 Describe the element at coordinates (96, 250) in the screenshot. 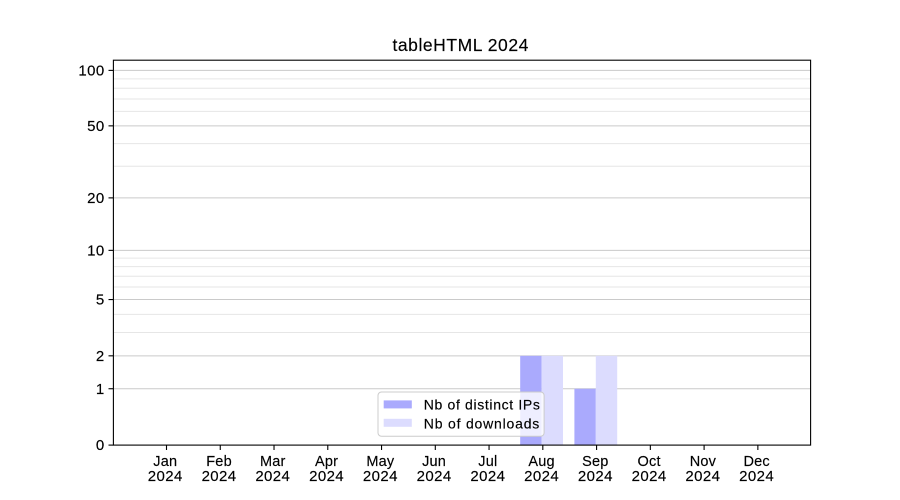

I see `svg-text: 10` at that location.